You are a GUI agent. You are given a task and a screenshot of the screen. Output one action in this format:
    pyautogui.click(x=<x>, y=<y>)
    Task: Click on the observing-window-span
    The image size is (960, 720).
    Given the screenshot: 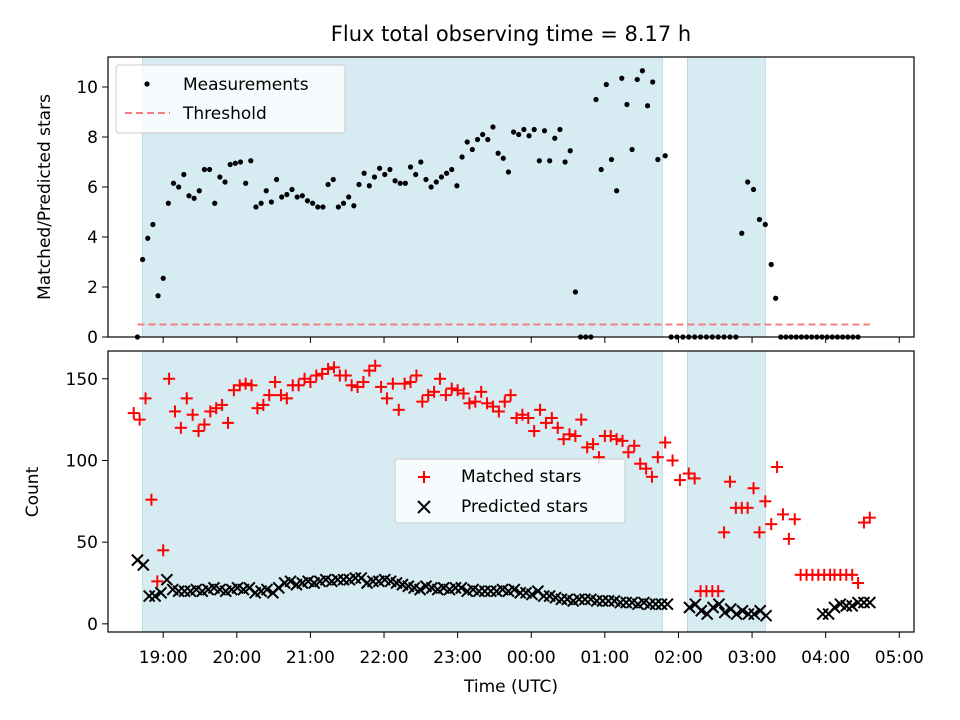 What is the action you would take?
    pyautogui.click(x=726, y=197)
    